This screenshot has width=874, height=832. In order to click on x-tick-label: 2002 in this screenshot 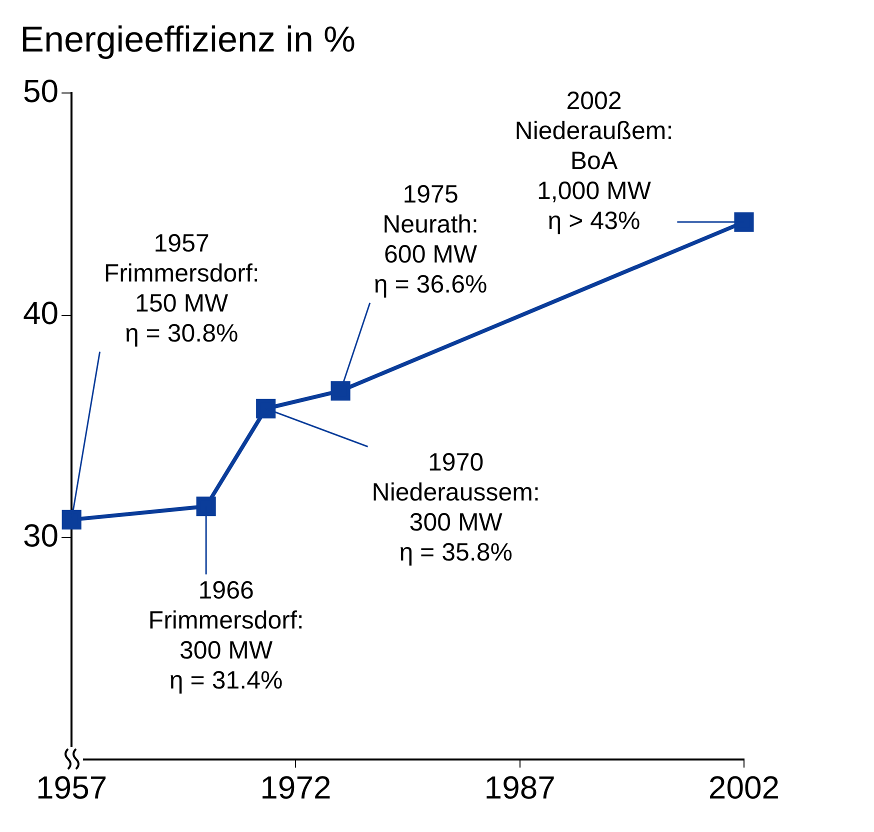, I will do `click(744, 788)`.